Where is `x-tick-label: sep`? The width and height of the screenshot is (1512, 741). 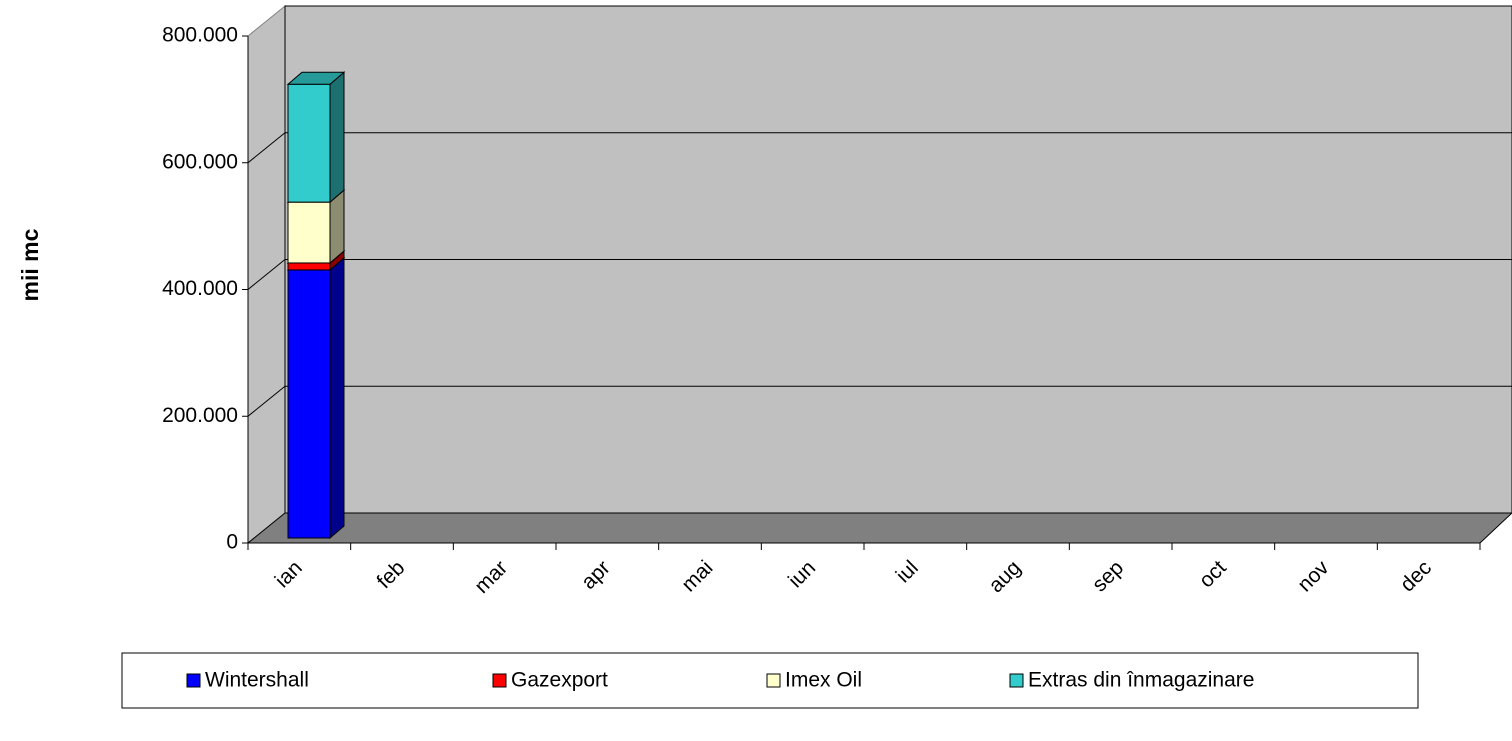 x-tick-label: sep is located at coordinates (1108, 576).